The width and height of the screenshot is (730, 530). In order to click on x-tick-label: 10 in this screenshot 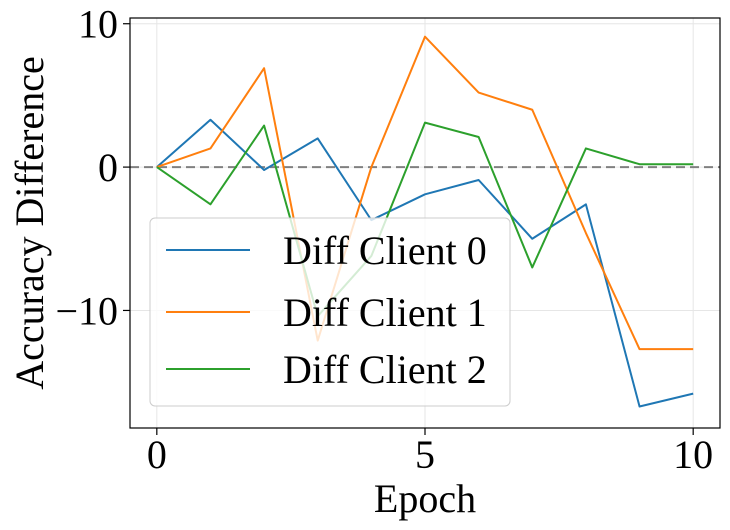, I will do `click(693, 454)`.